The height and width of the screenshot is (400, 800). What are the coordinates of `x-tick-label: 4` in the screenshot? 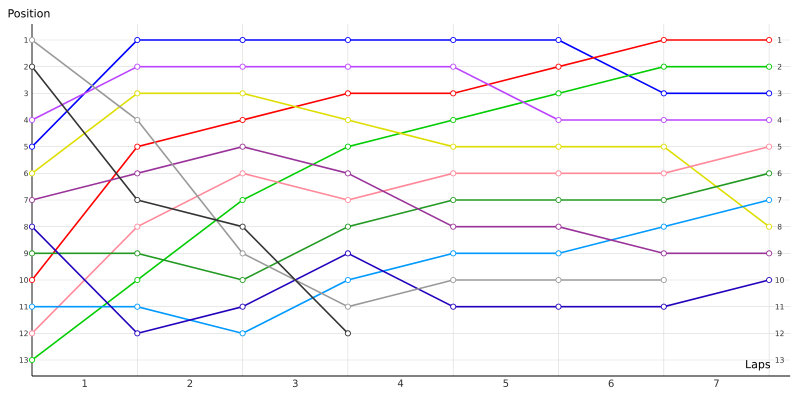 It's located at (401, 383).